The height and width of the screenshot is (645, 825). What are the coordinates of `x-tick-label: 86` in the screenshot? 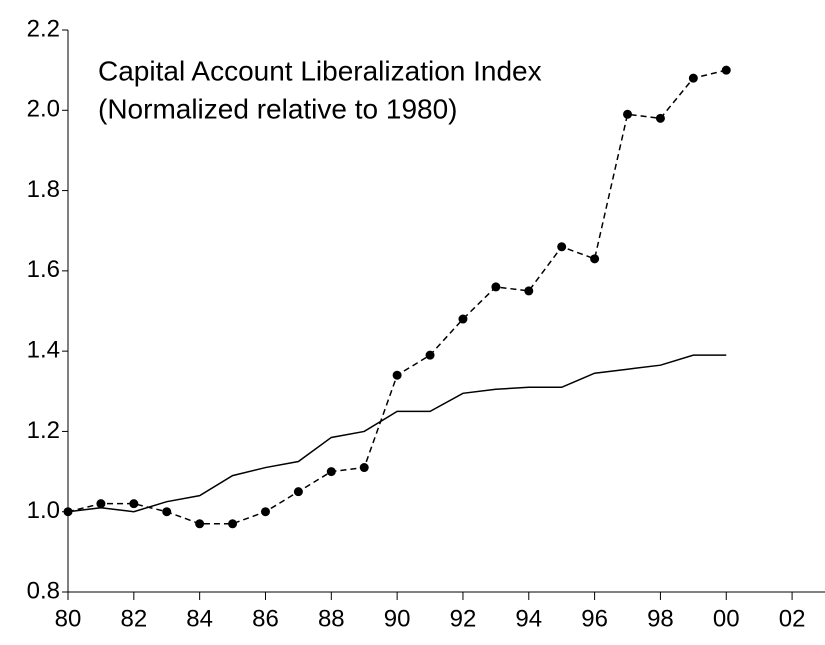 It's located at (265, 618).